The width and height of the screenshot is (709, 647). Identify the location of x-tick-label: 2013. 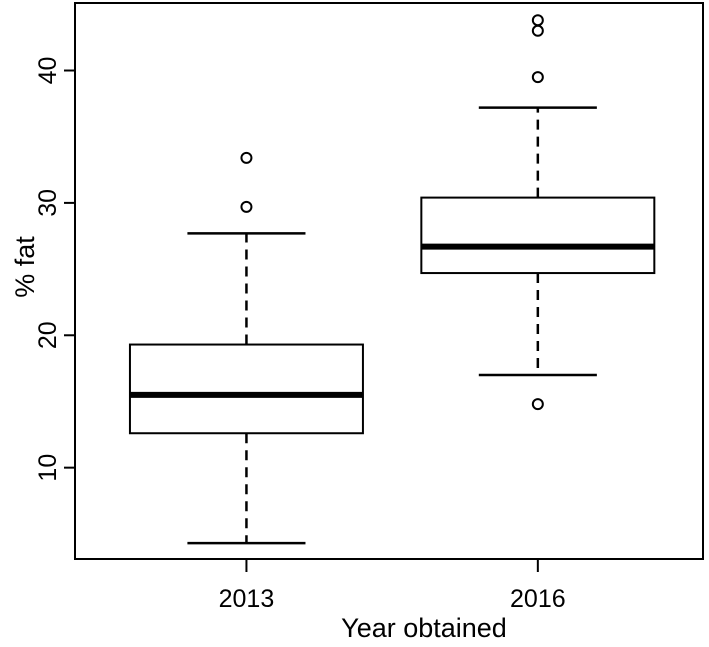
(247, 599).